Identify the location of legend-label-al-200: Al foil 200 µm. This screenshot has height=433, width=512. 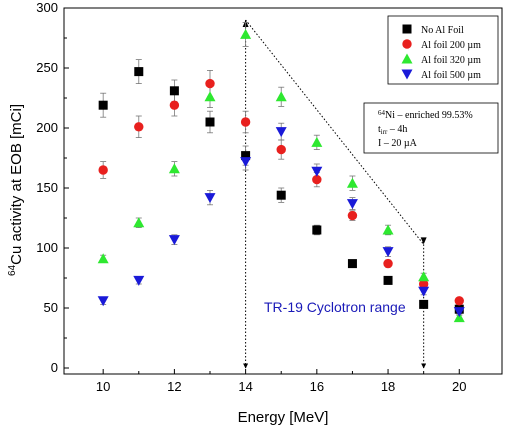
(451, 45).